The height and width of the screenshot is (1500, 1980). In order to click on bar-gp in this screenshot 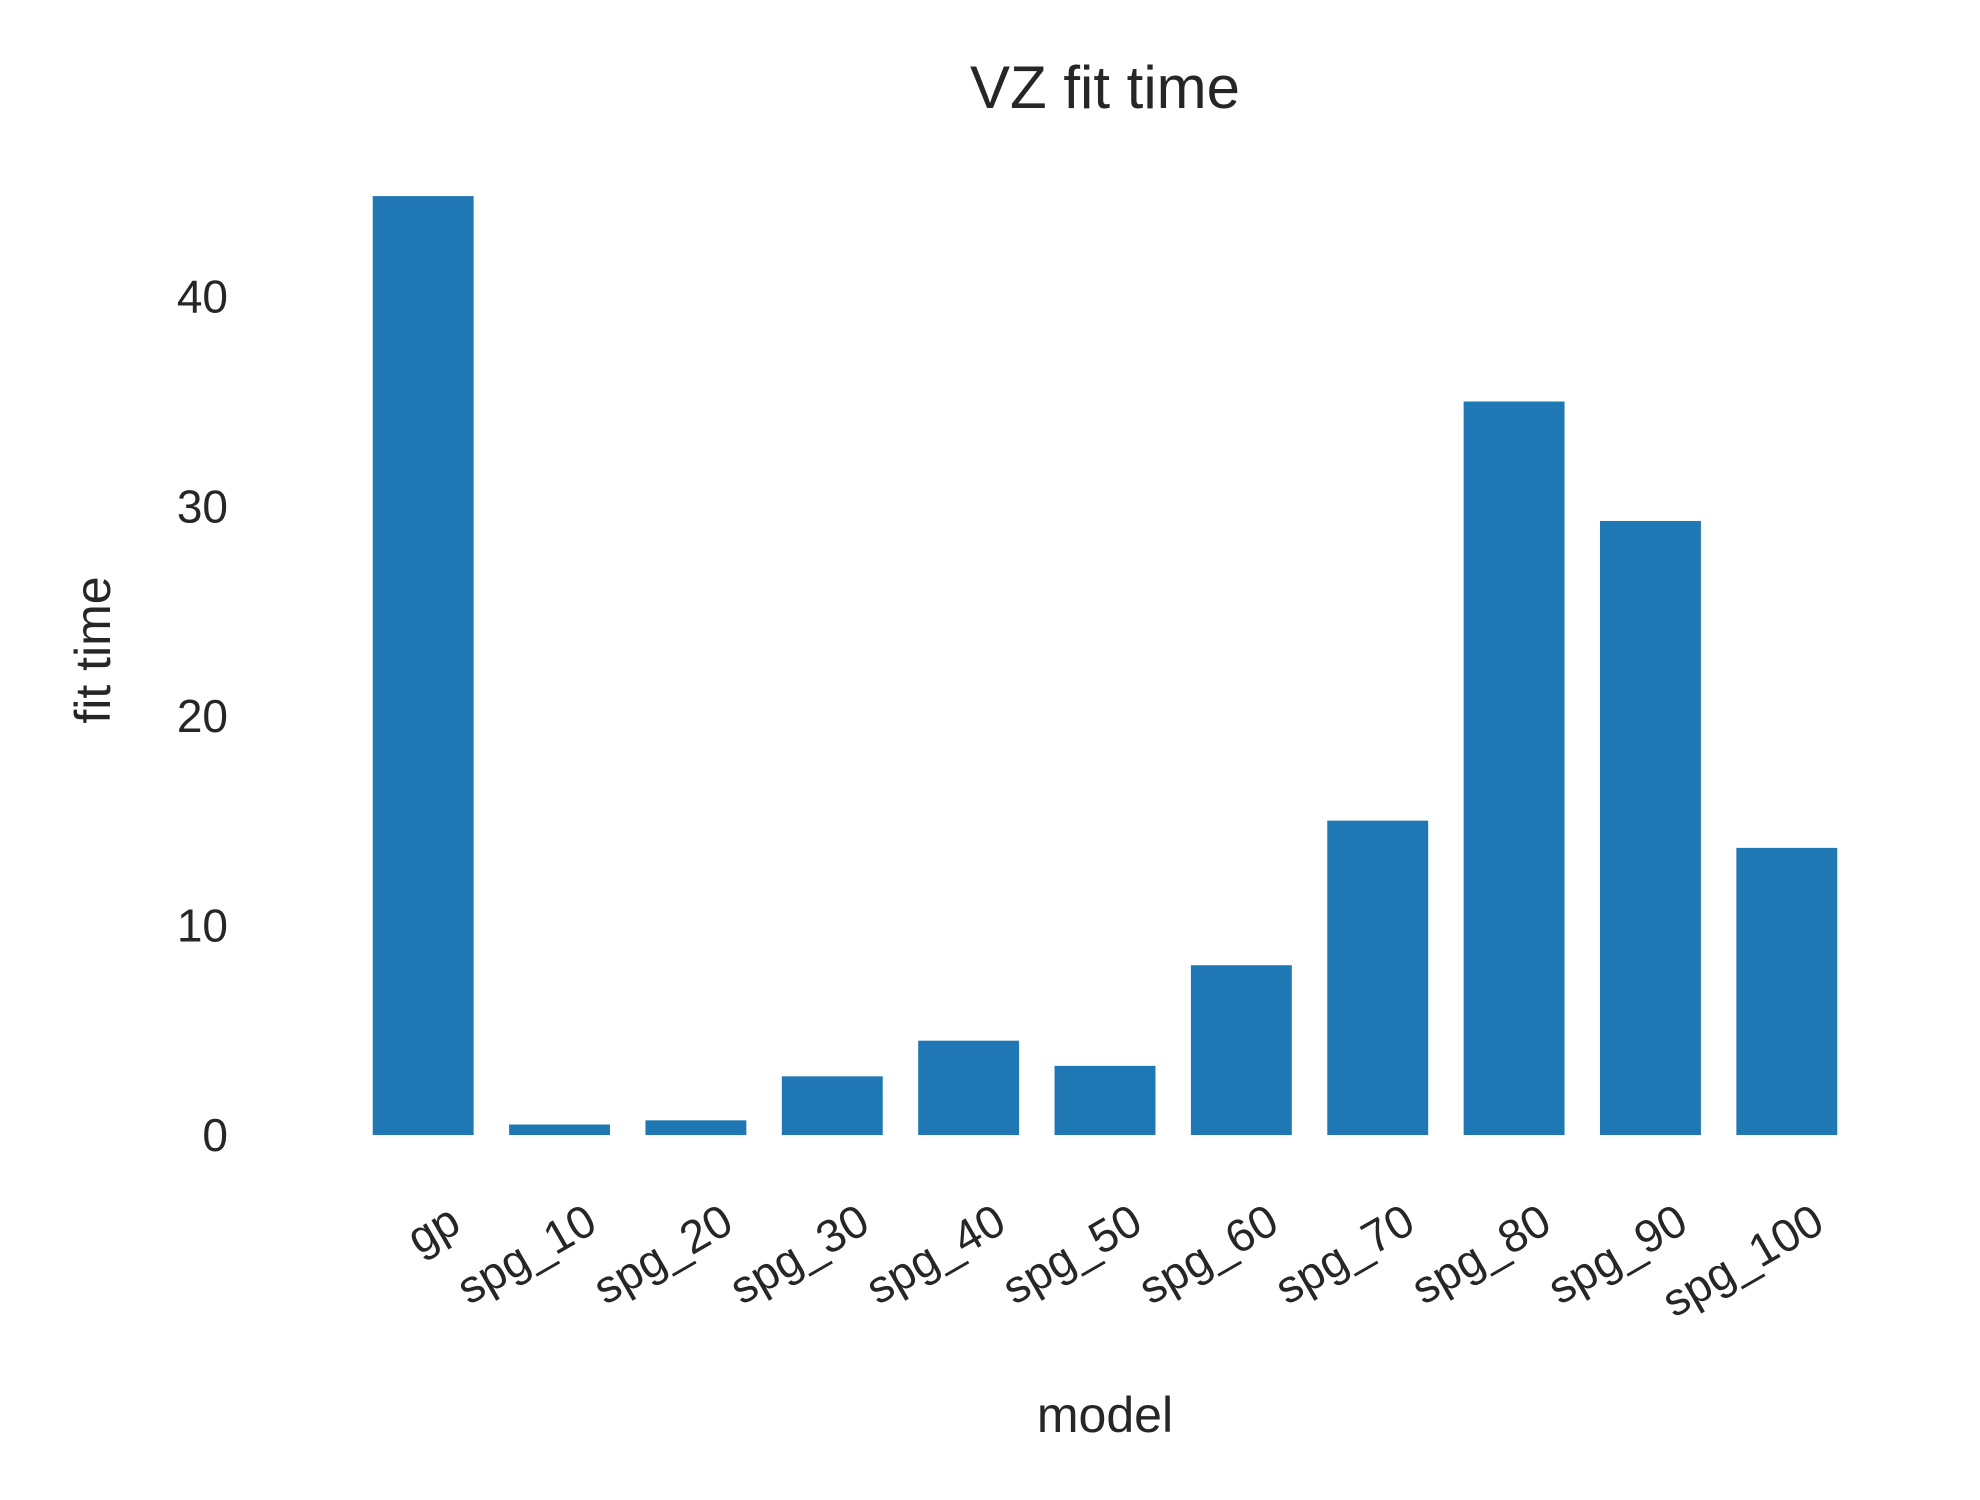, I will do `click(423, 665)`.